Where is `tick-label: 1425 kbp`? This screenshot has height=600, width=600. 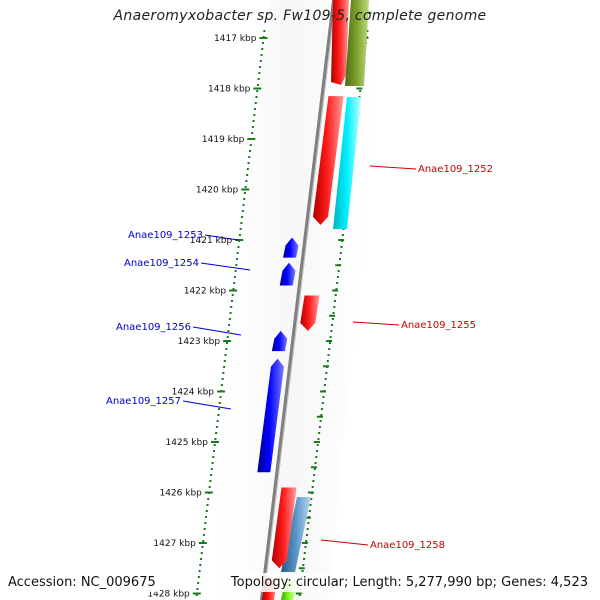 tick-label: 1425 kbp is located at coordinates (187, 443).